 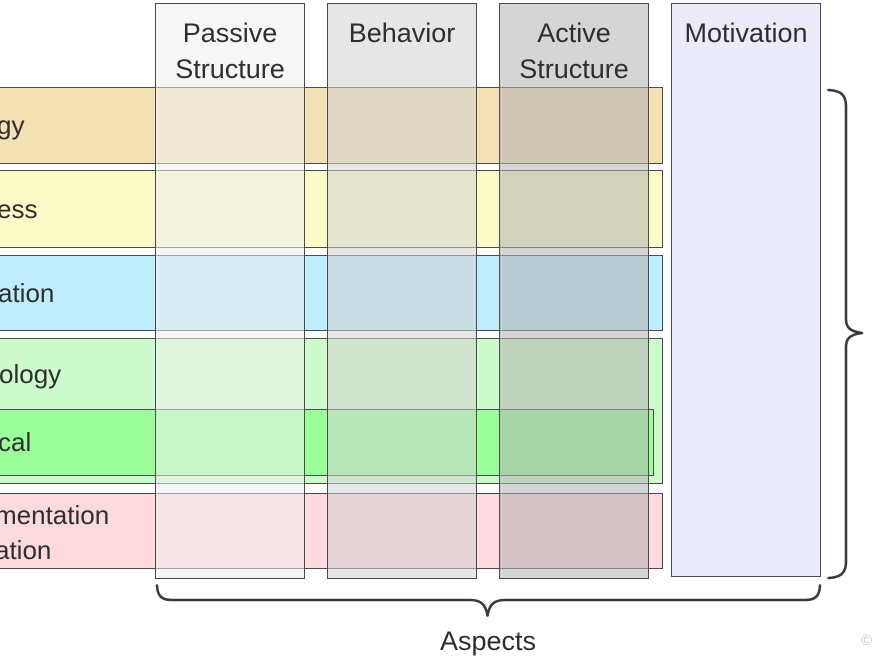 What do you see at coordinates (574, 51) in the screenshot?
I see `aspect-column-active-structure-label: Active Structure` at bounding box center [574, 51].